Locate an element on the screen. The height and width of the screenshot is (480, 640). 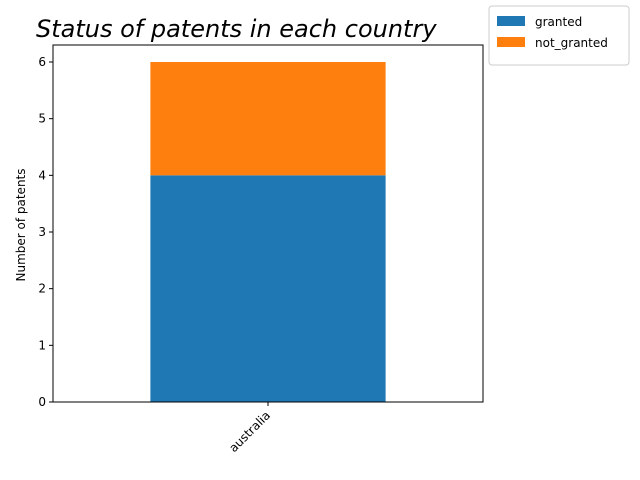
bar-not_granted-australia is located at coordinates (267, 118).